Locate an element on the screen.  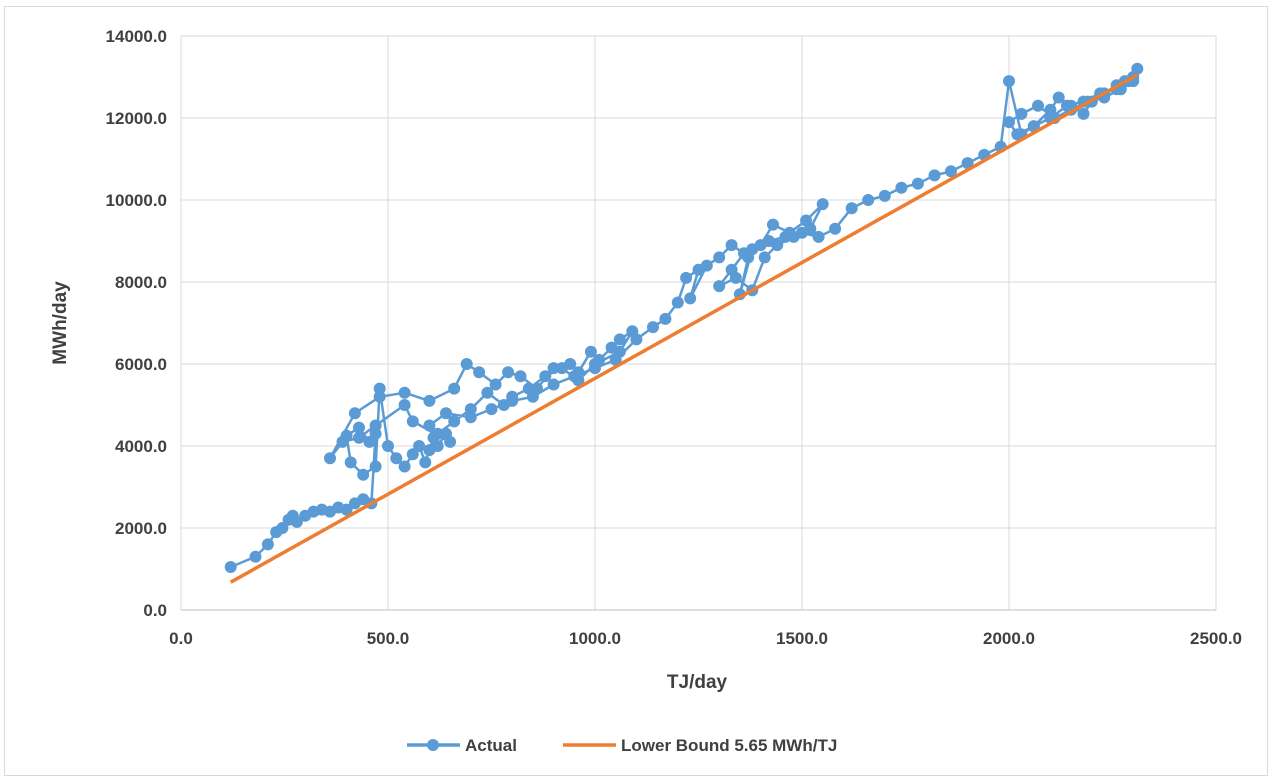
legend-item-actual: Actual is located at coordinates (462, 745).